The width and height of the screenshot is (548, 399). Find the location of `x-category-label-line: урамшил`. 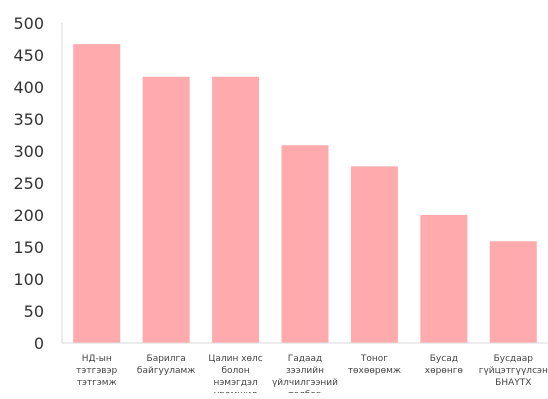

x-category-label-line: урамшил is located at coordinates (235, 394).